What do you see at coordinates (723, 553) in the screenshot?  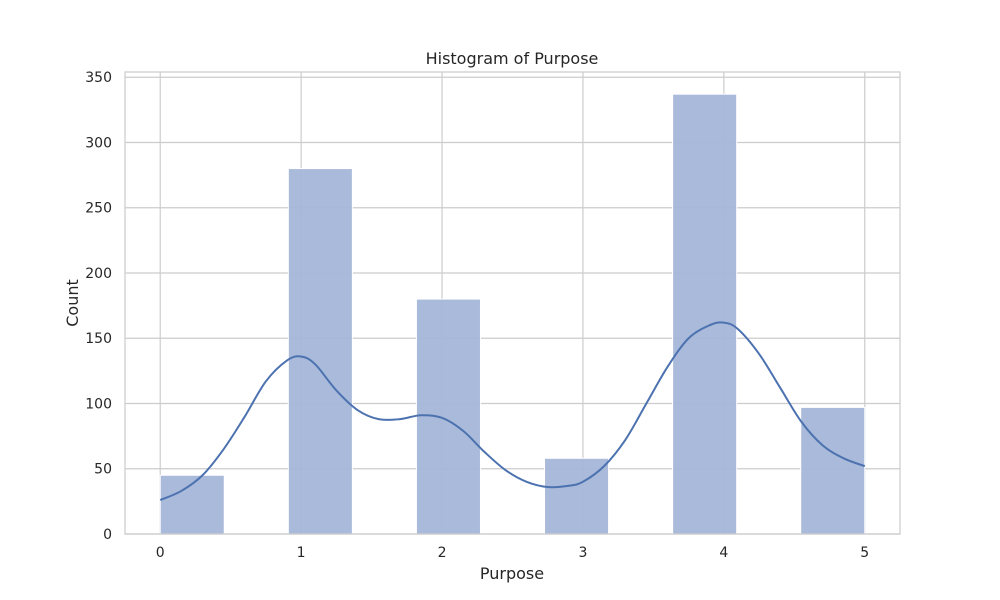 I see `x-tick-label: 4` at bounding box center [723, 553].